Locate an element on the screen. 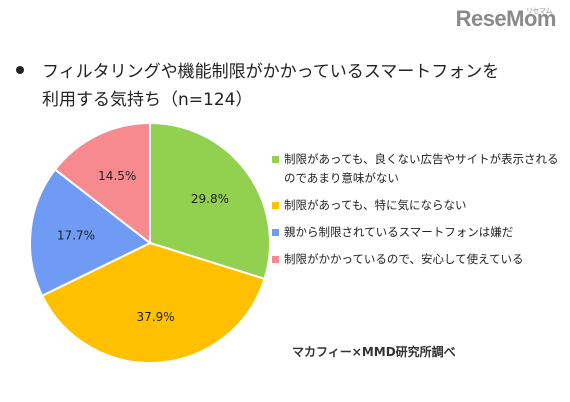 The width and height of the screenshot is (570, 402). legend-label: 制限があっても、良くない広告やサイトが表示されるのであまり意味がない is located at coordinates (421, 168).